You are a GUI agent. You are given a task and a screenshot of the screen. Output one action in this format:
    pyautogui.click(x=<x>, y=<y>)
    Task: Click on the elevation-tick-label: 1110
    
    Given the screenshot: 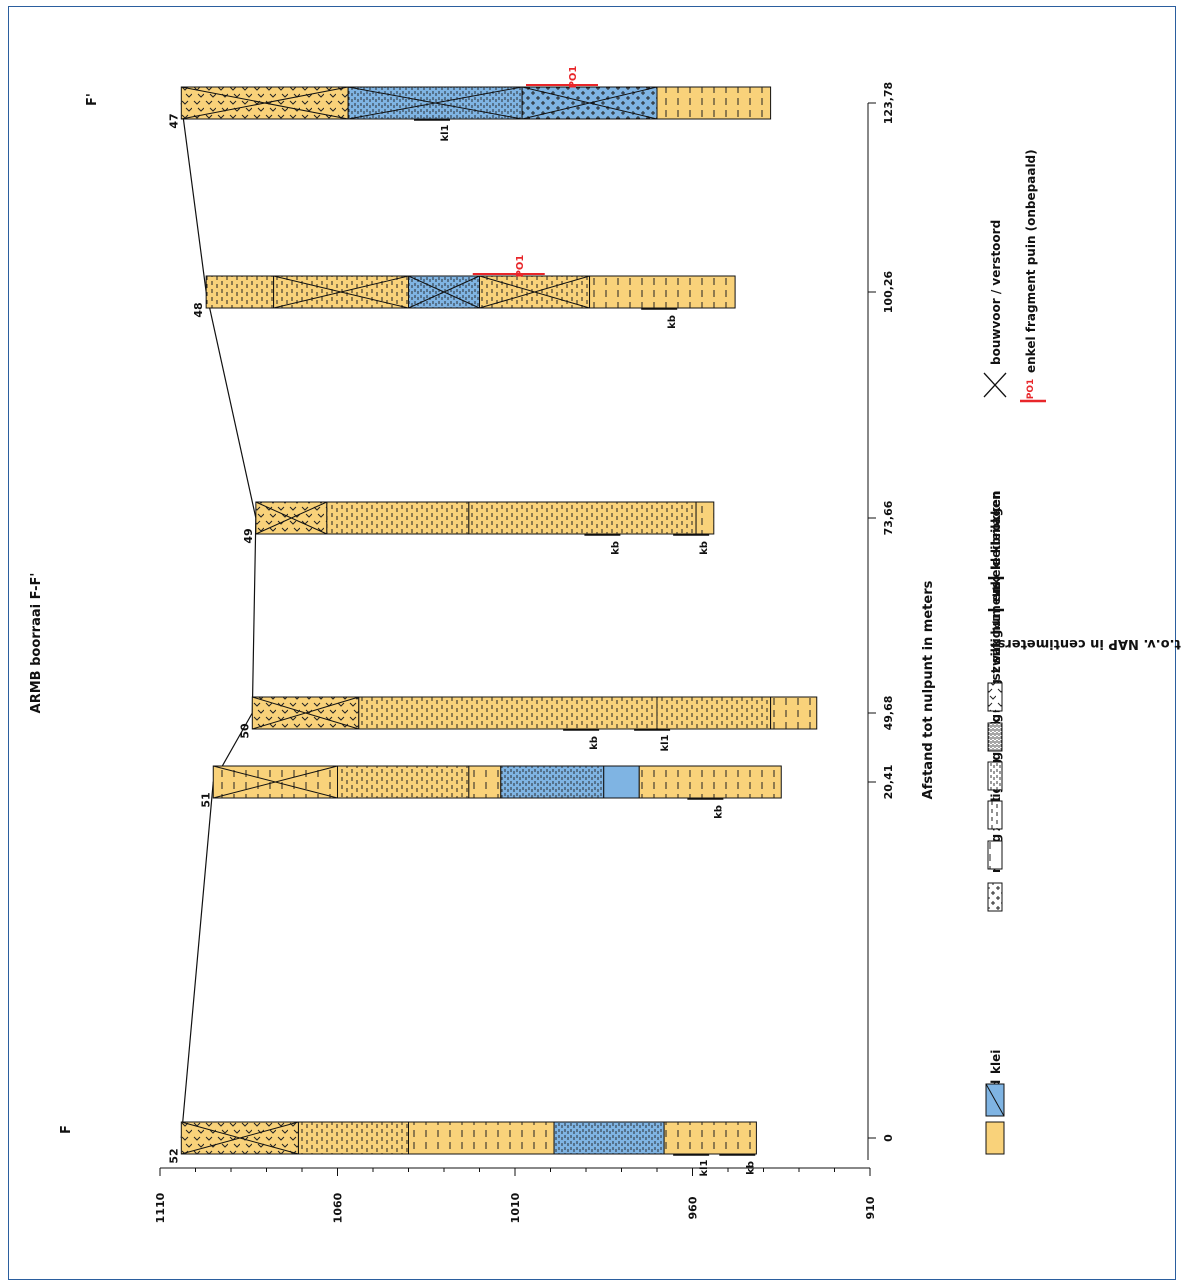 What is the action you would take?
    pyautogui.click(x=160, y=1207)
    